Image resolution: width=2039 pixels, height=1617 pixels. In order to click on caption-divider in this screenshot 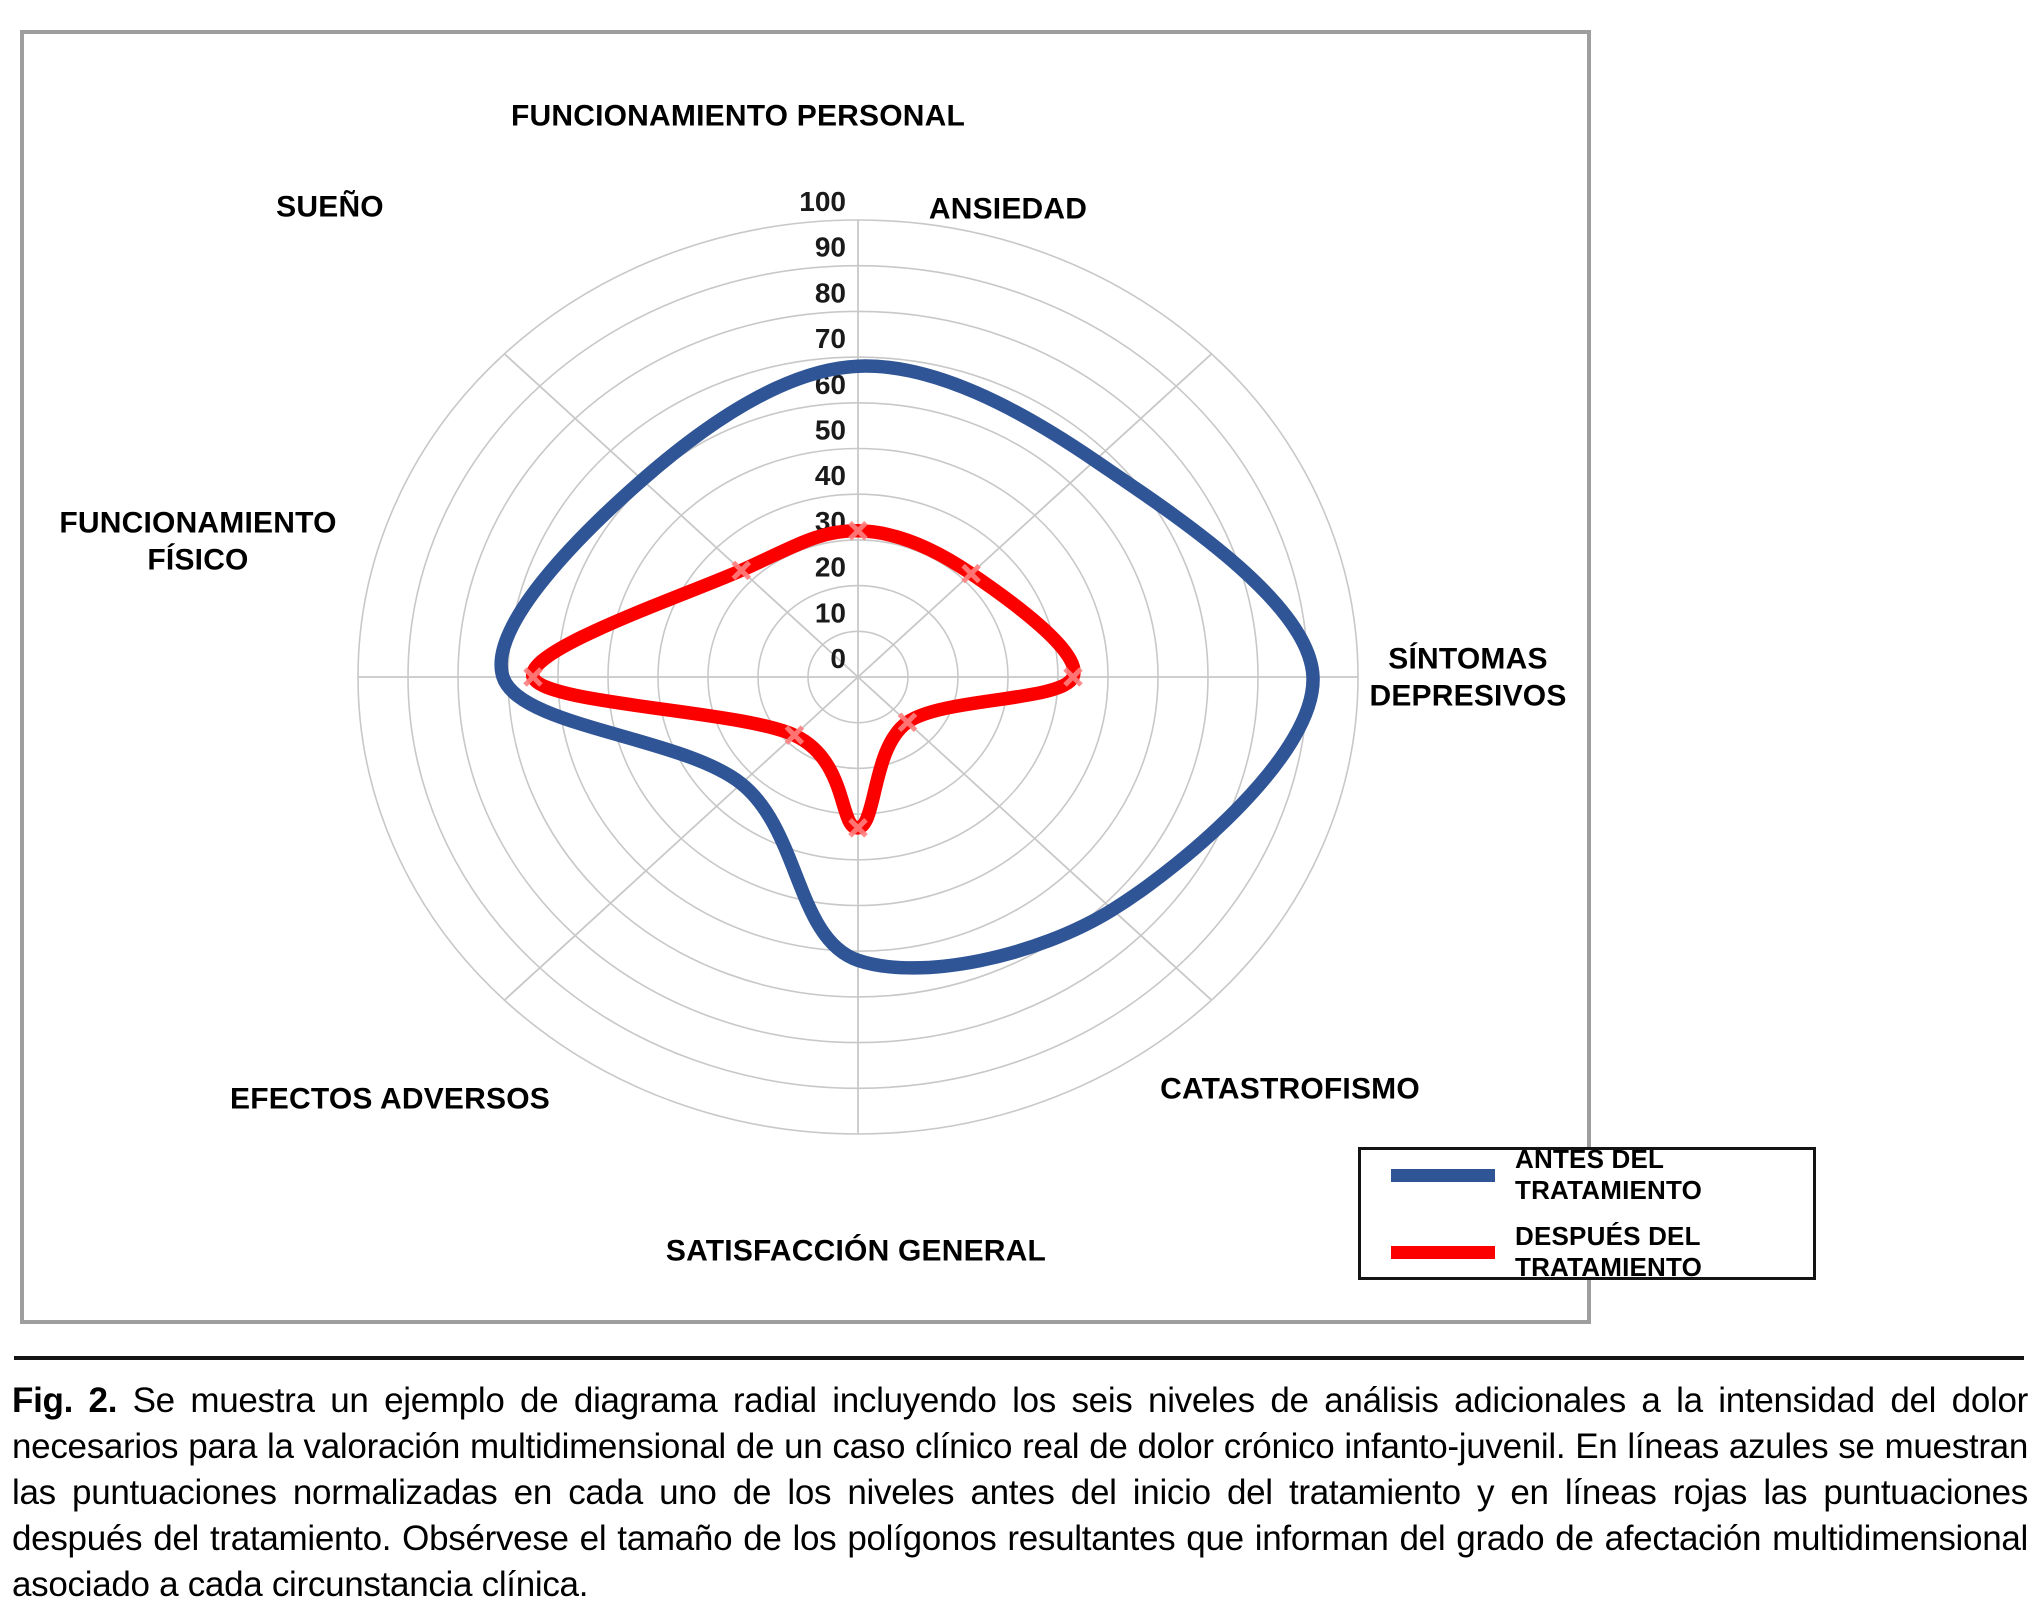, I will do `click(1019, 1358)`.